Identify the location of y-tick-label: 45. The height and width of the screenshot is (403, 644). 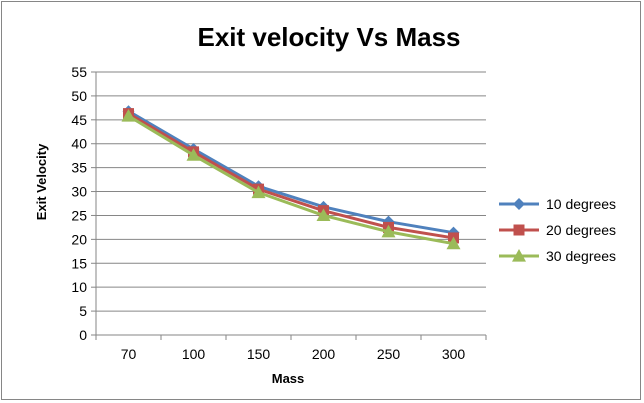
(79, 120).